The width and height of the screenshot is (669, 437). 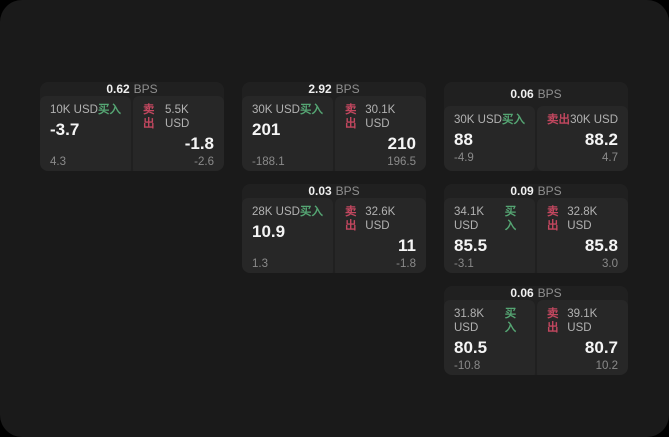 What do you see at coordinates (276, 212) in the screenshot?
I see `buy-amount: 28K USD` at bounding box center [276, 212].